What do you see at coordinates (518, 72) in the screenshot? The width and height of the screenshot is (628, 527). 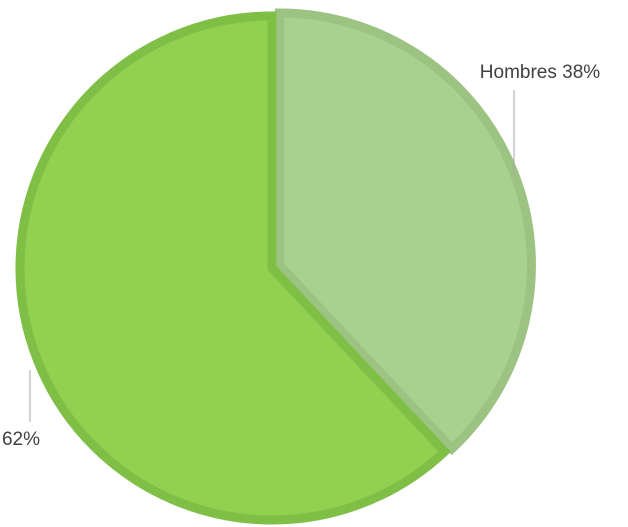 I see `category-label: Hombres` at bounding box center [518, 72].